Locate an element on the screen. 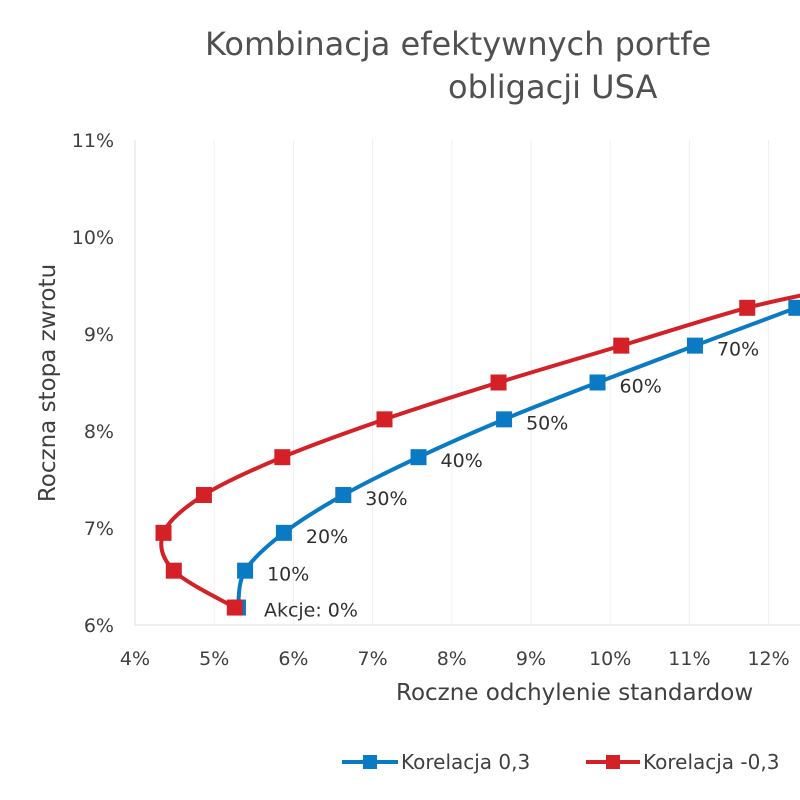 This screenshot has height=800, width=800. point-label: 40% is located at coordinates (462, 461).